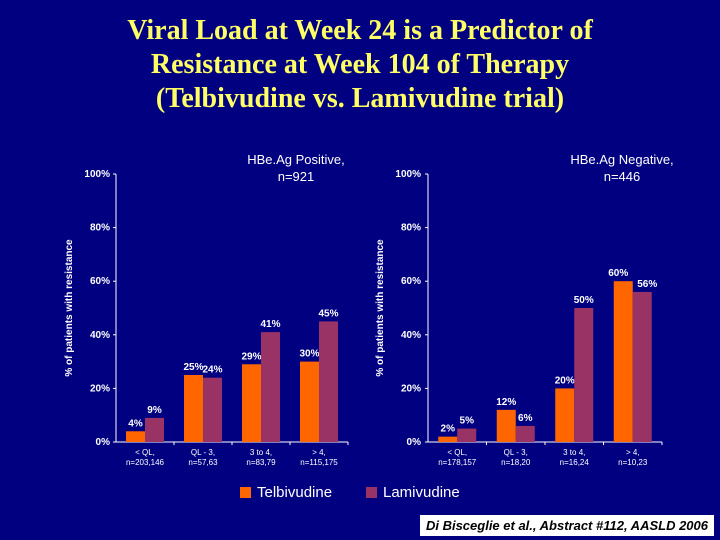 This screenshot has height=540, width=720. What do you see at coordinates (457, 462) in the screenshot?
I see `chart-2-category-label: n=178,157` at bounding box center [457, 462].